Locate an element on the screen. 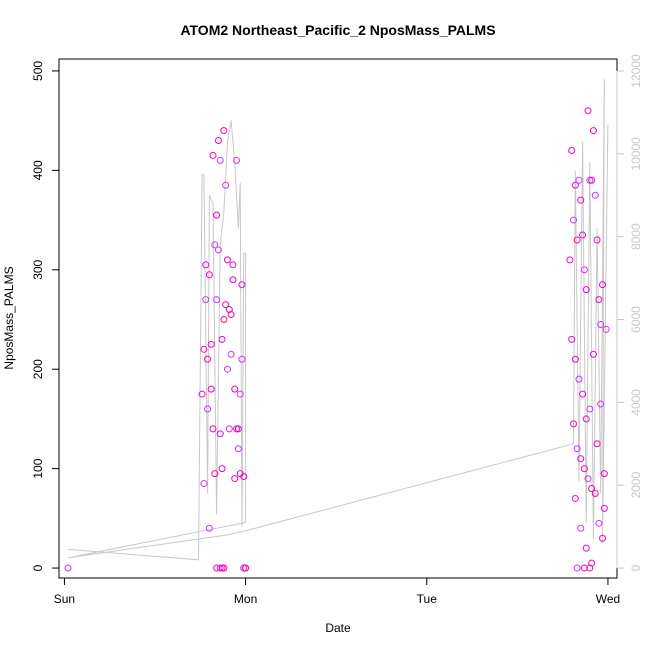 The height and width of the screenshot is (650, 650). y-axis-label: NposMass_PALMS is located at coordinates (9, 317).